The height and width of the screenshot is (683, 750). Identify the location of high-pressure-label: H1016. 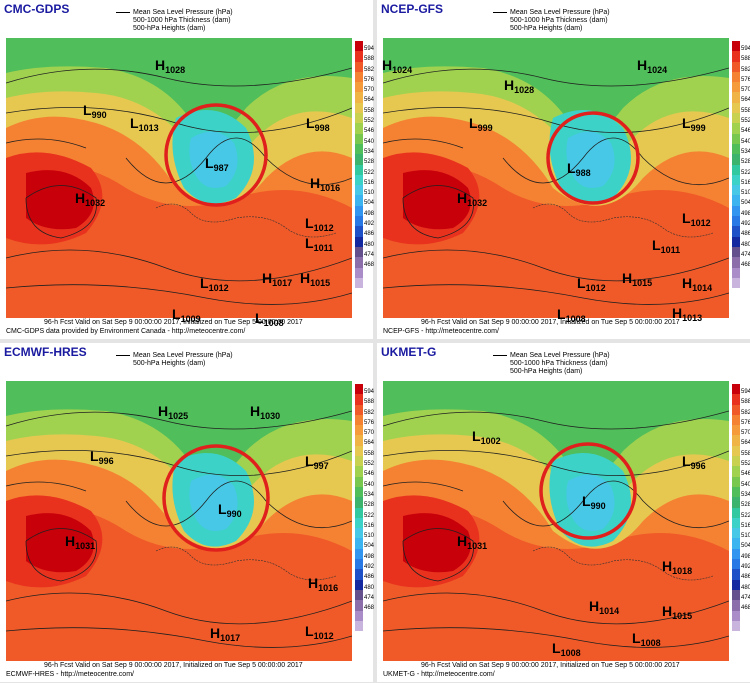
(323, 584).